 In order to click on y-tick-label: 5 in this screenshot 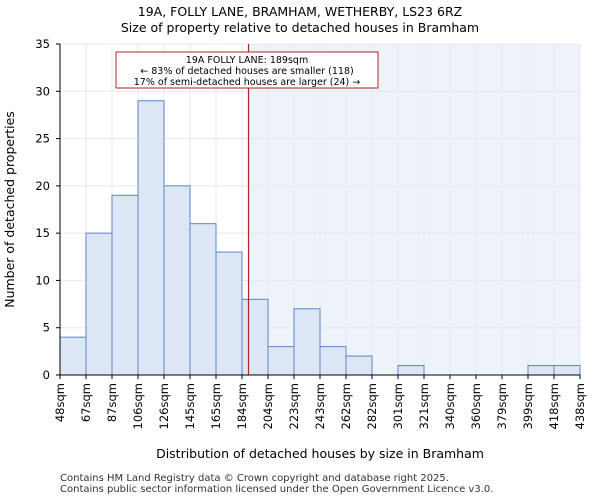, I will do `click(46, 328)`.